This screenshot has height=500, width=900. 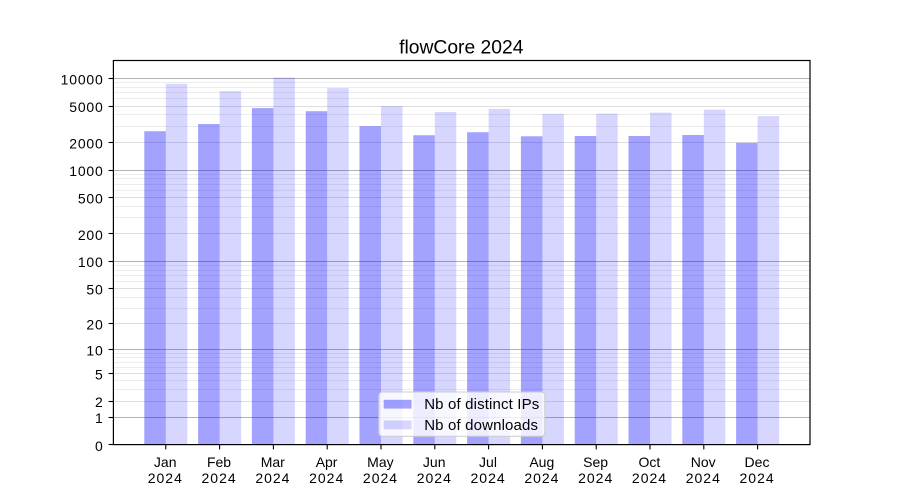 I want to click on svg-text: Dec, so click(x=757, y=462).